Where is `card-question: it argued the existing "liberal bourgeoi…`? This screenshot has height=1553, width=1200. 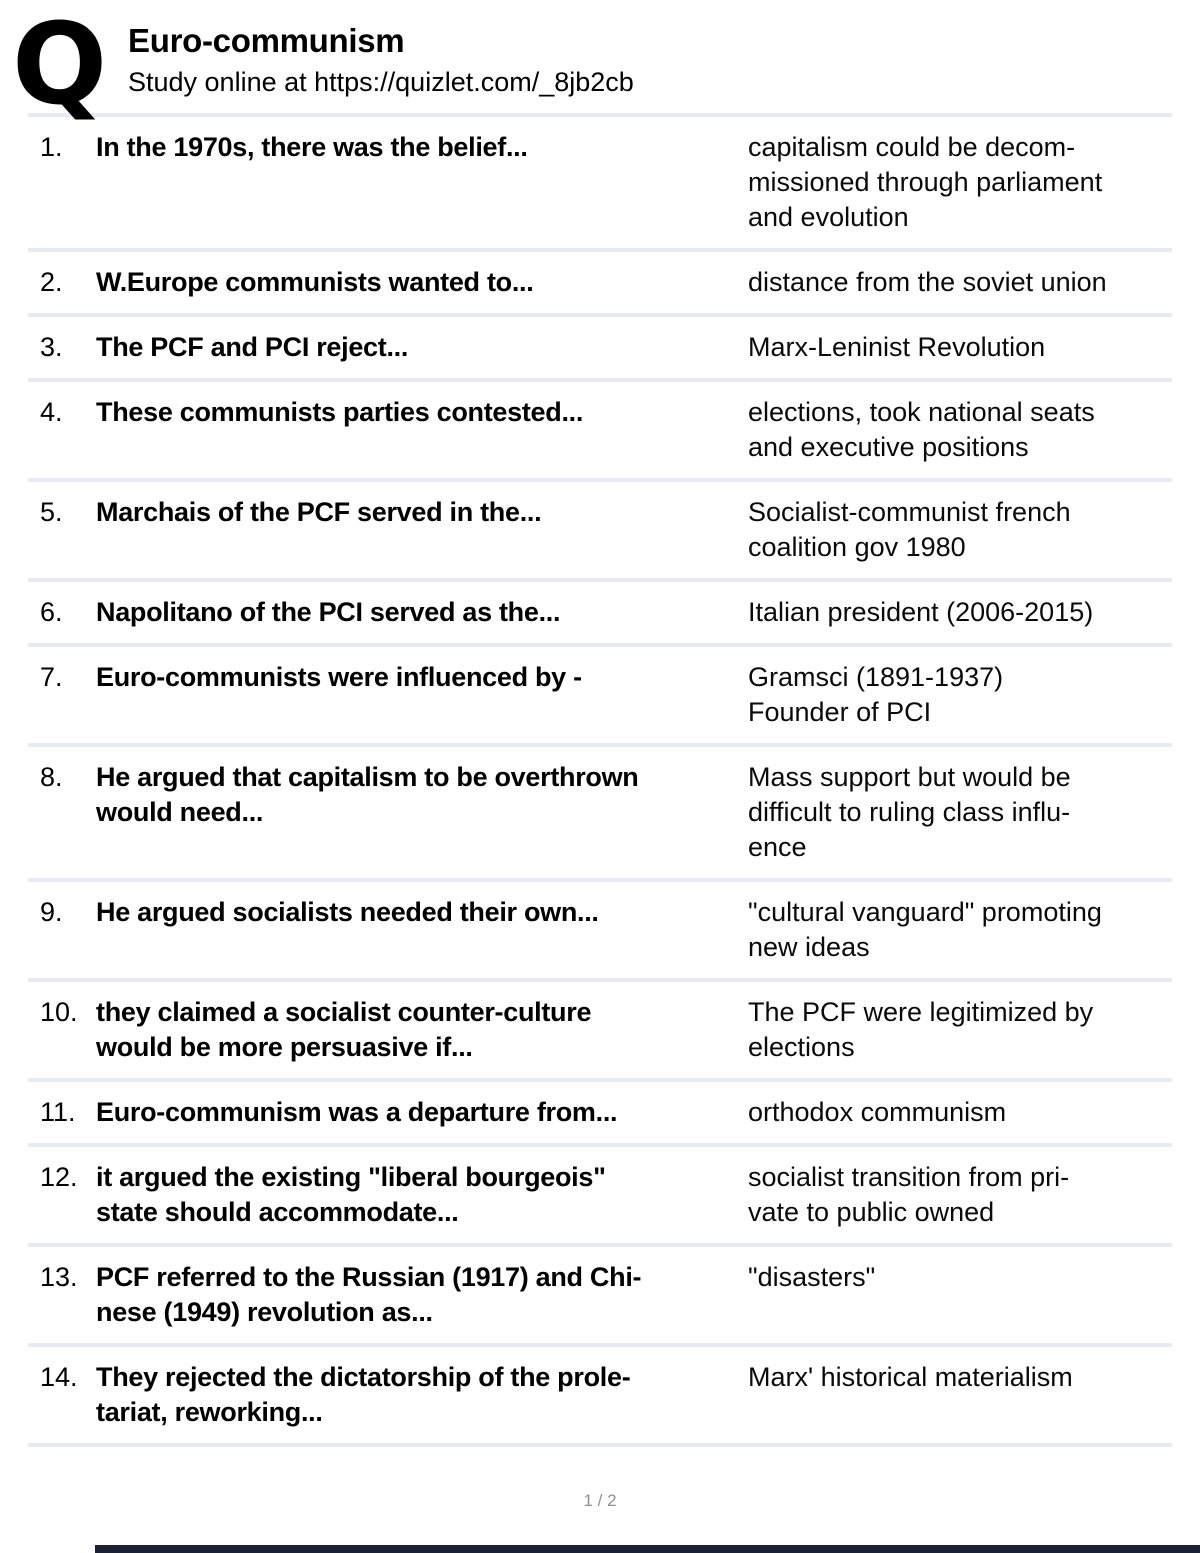 card-question: it argued the existing "liberal bourgeoi… is located at coordinates (351, 1194).